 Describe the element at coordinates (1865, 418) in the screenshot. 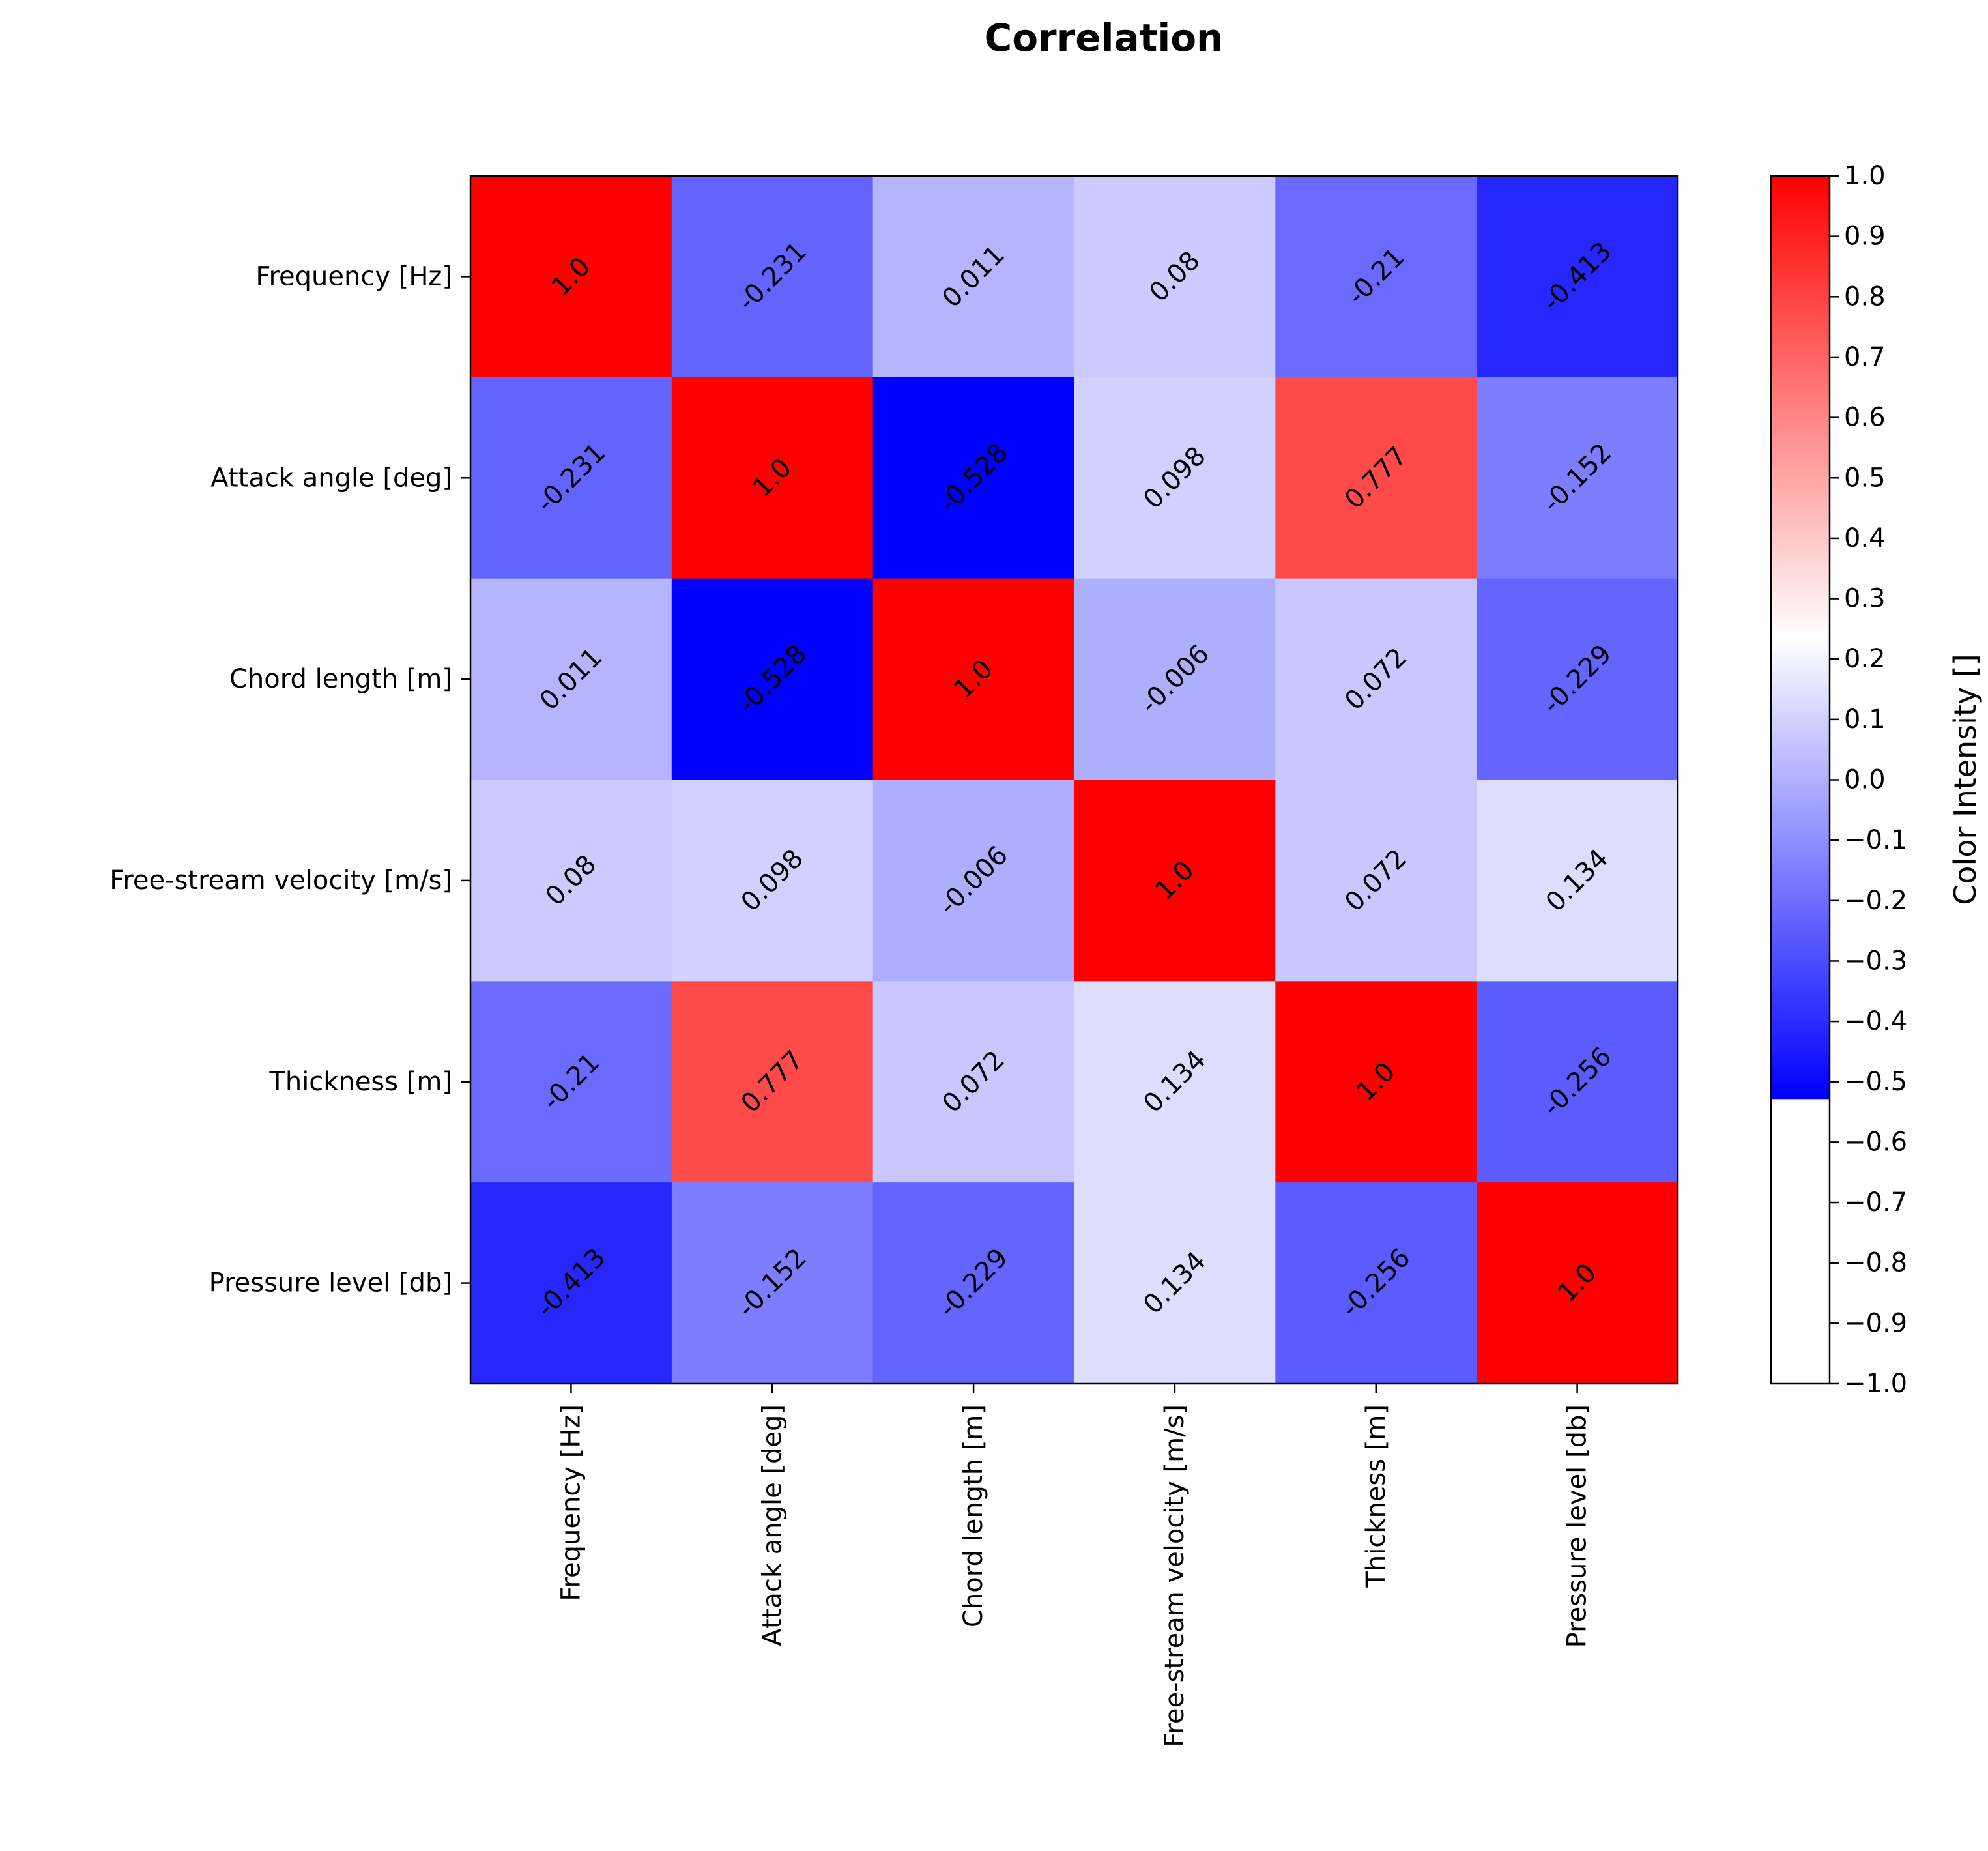

I see `colorbar-tick-label: 0.6` at that location.